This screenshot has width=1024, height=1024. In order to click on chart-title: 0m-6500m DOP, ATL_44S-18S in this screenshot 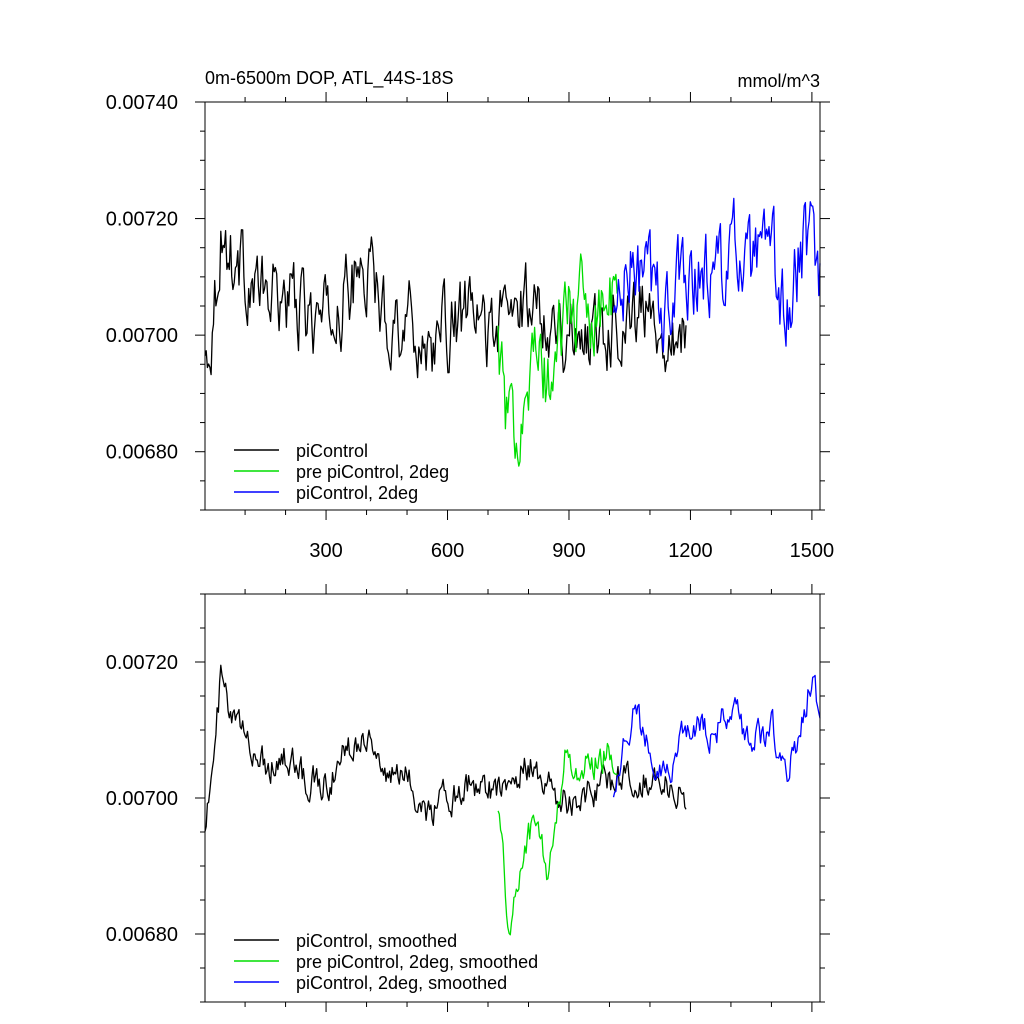, I will do `click(329, 78)`.